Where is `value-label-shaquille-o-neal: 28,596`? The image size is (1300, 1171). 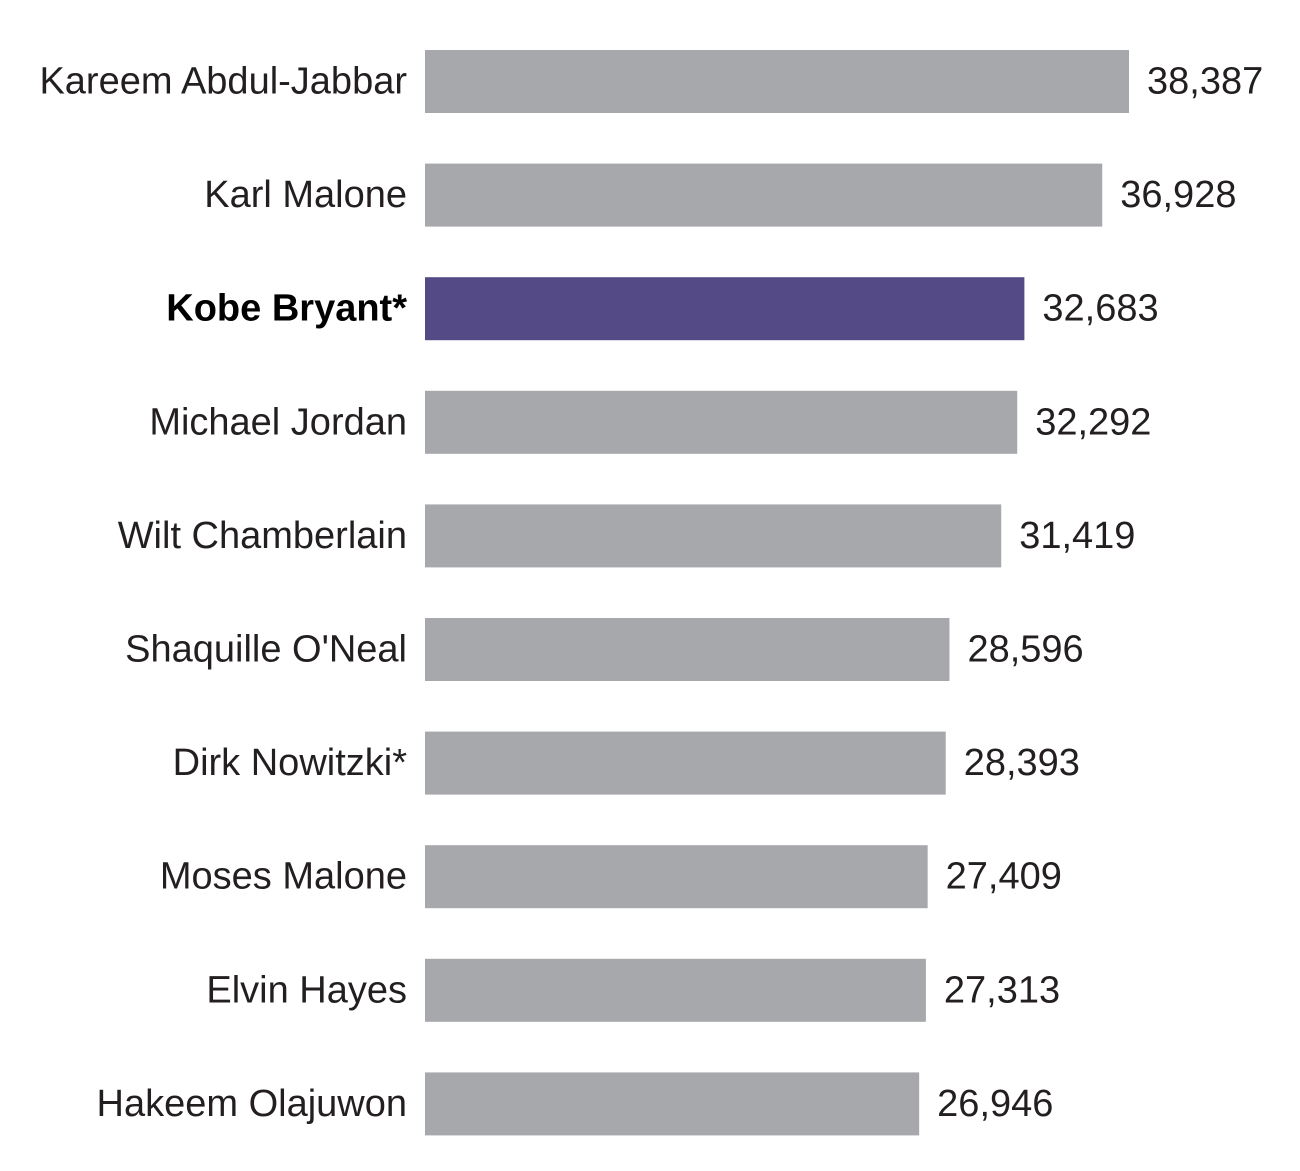 value-label-shaquille-o-neal: 28,596 is located at coordinates (1025, 650).